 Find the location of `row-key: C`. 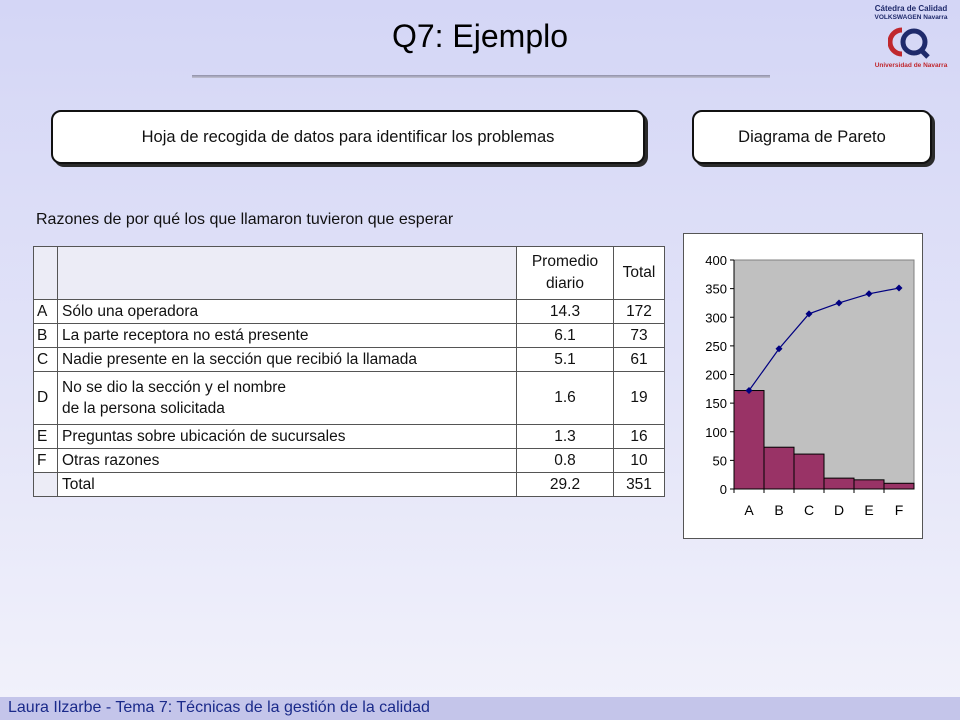

row-key: C is located at coordinates (45, 359).